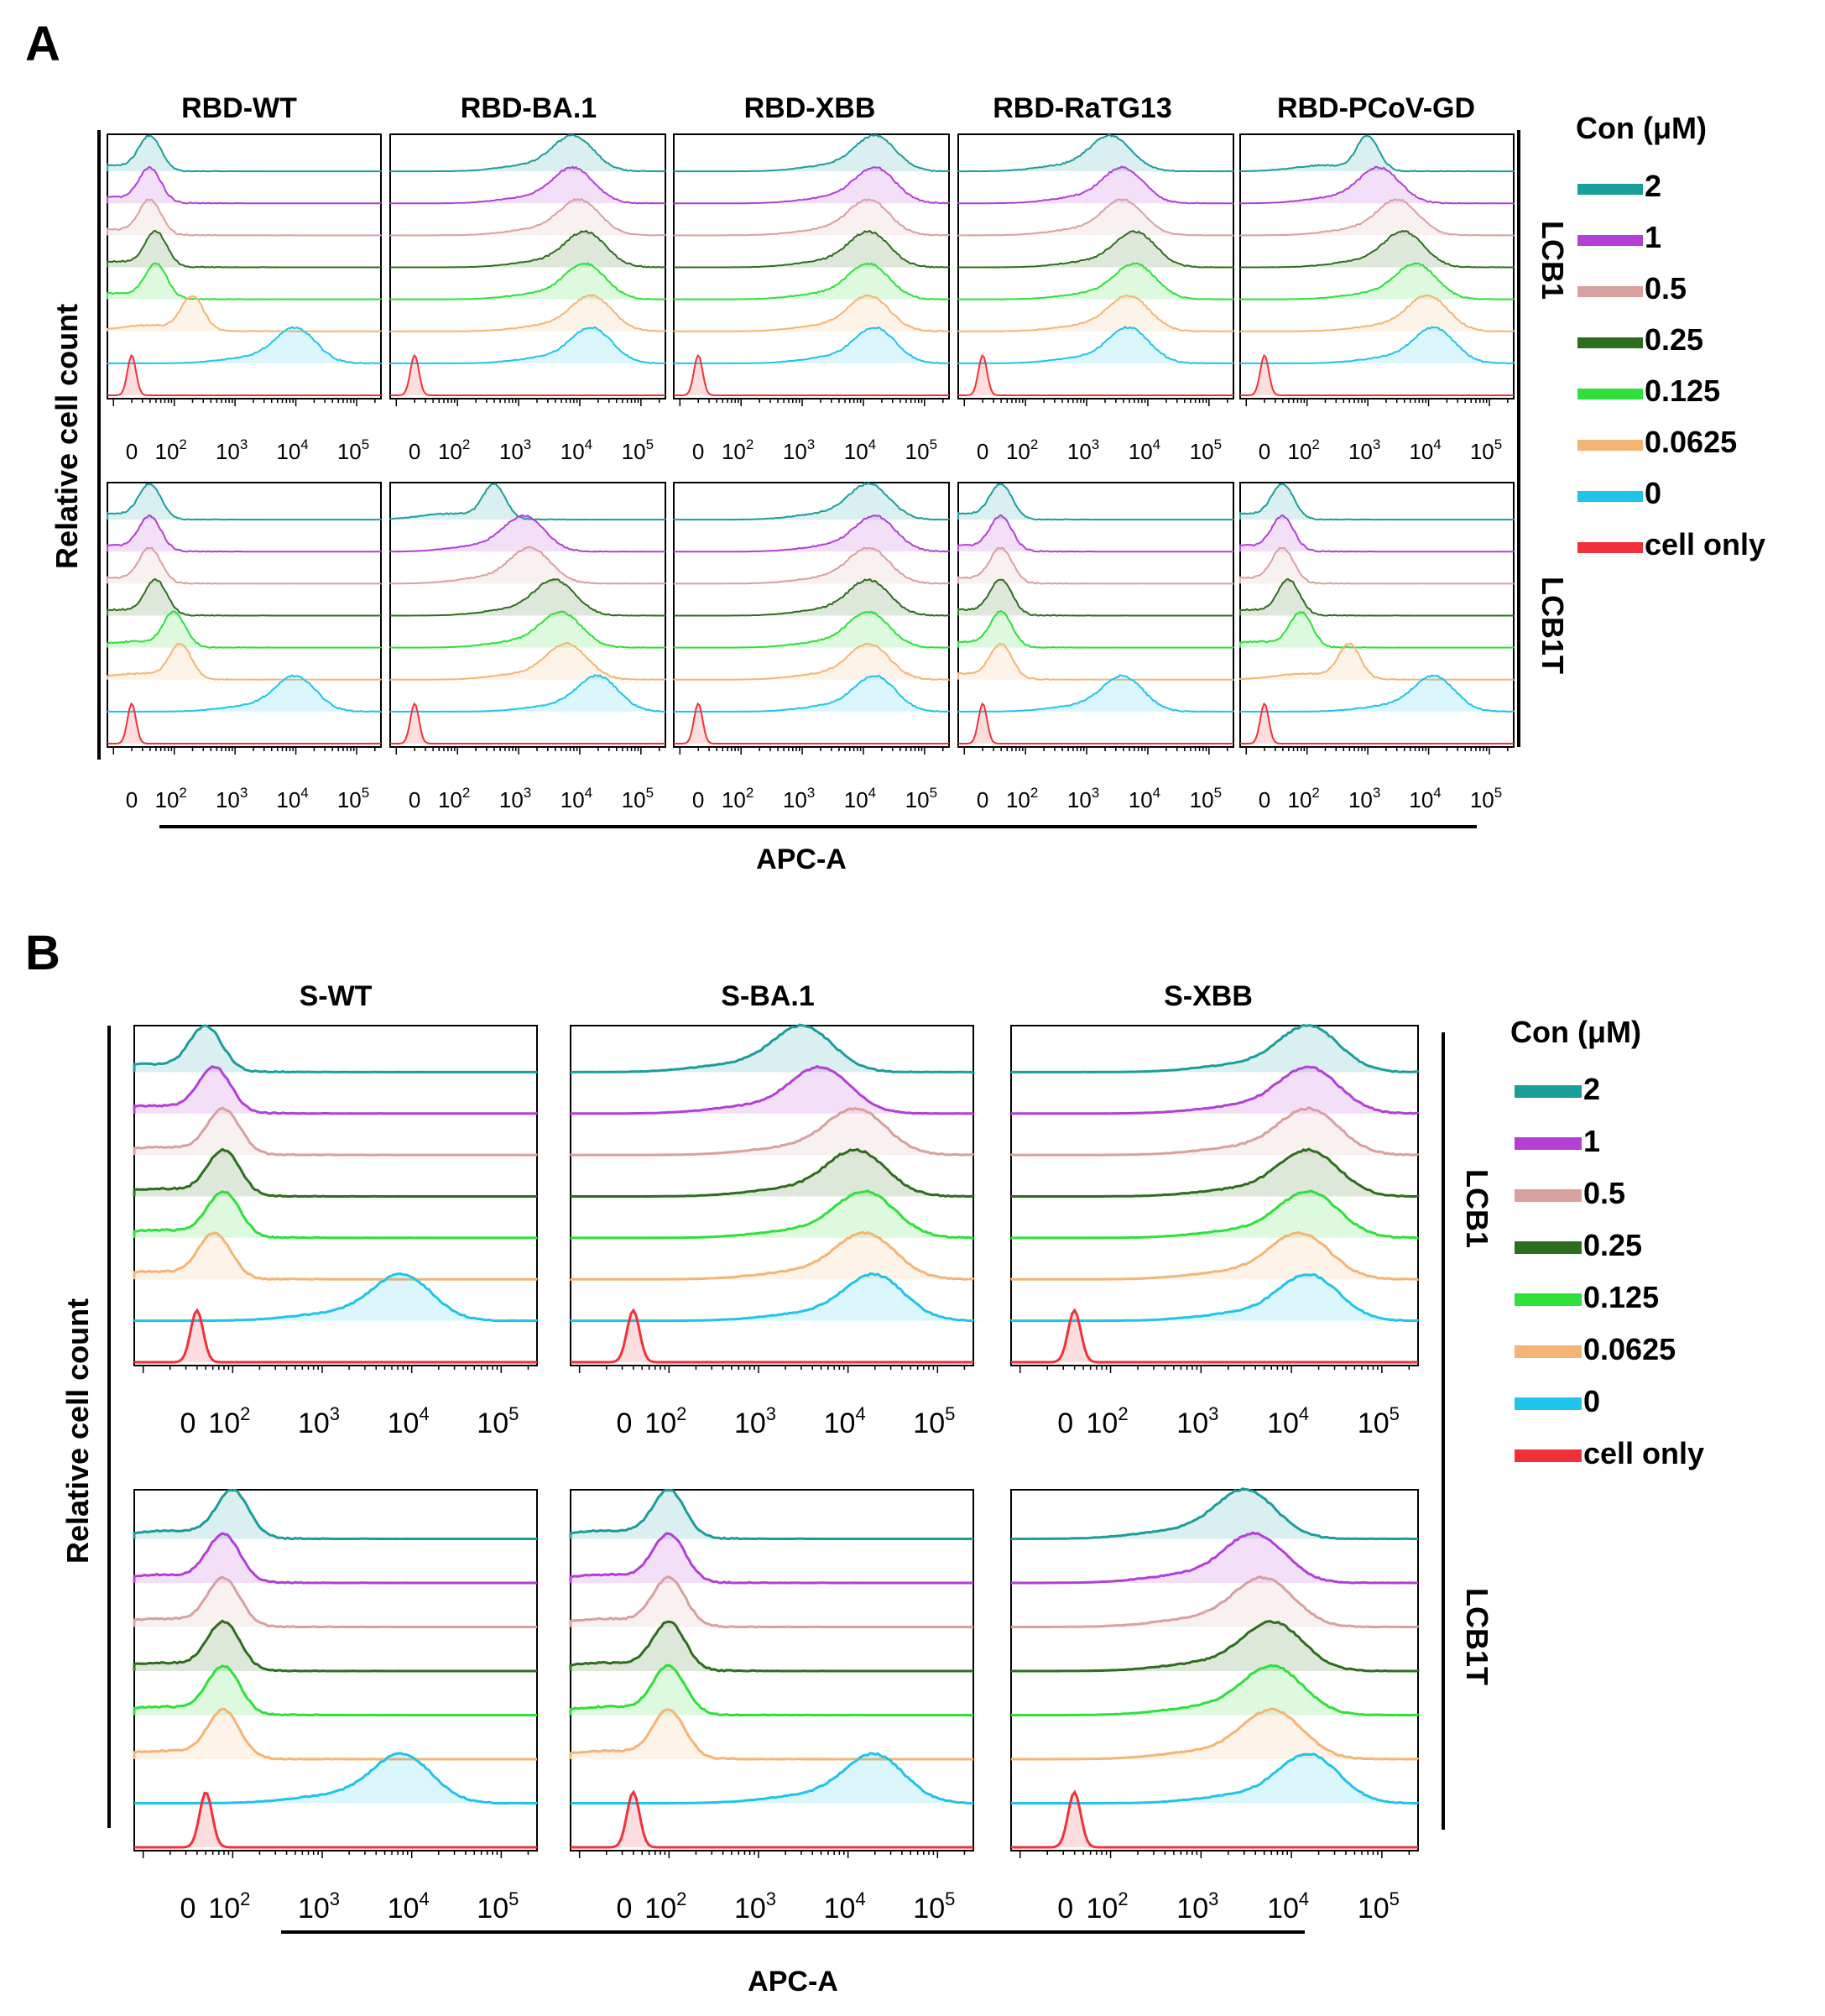  What do you see at coordinates (1377, 298) in the screenshot?
I see `histogram-panel-a-lcb1-rbd-pcov-gd: 0 102 103 104 105` at bounding box center [1377, 298].